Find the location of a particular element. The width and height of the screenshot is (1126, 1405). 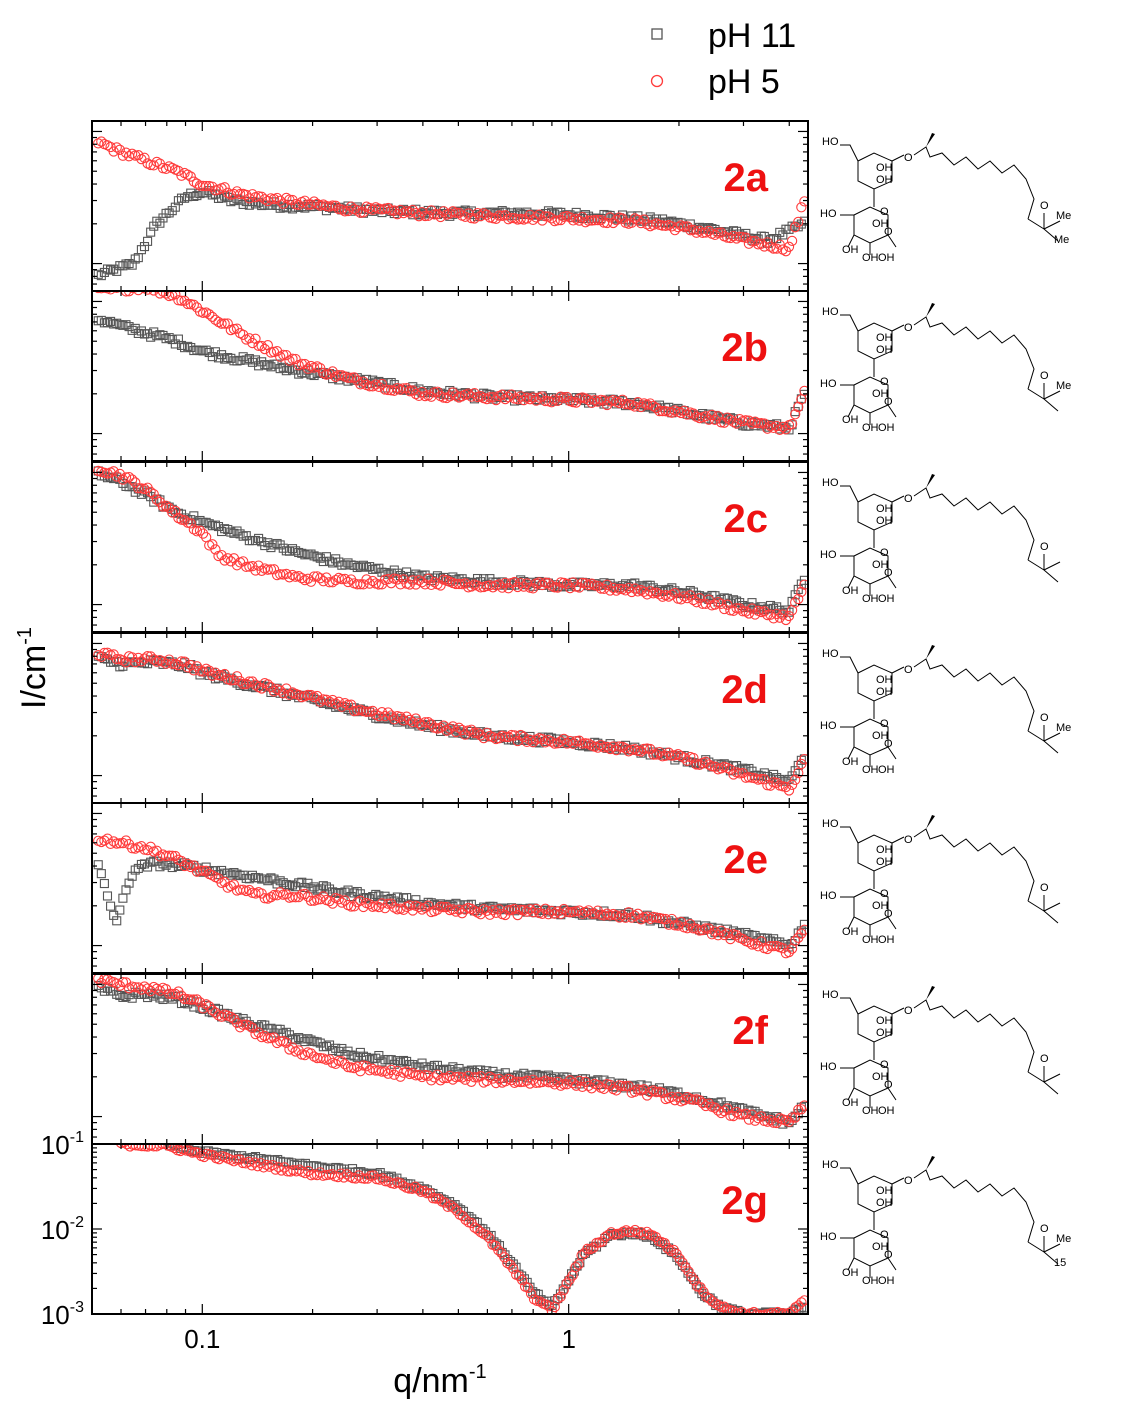

structure-atom-label: OH is located at coordinates (870, 258).